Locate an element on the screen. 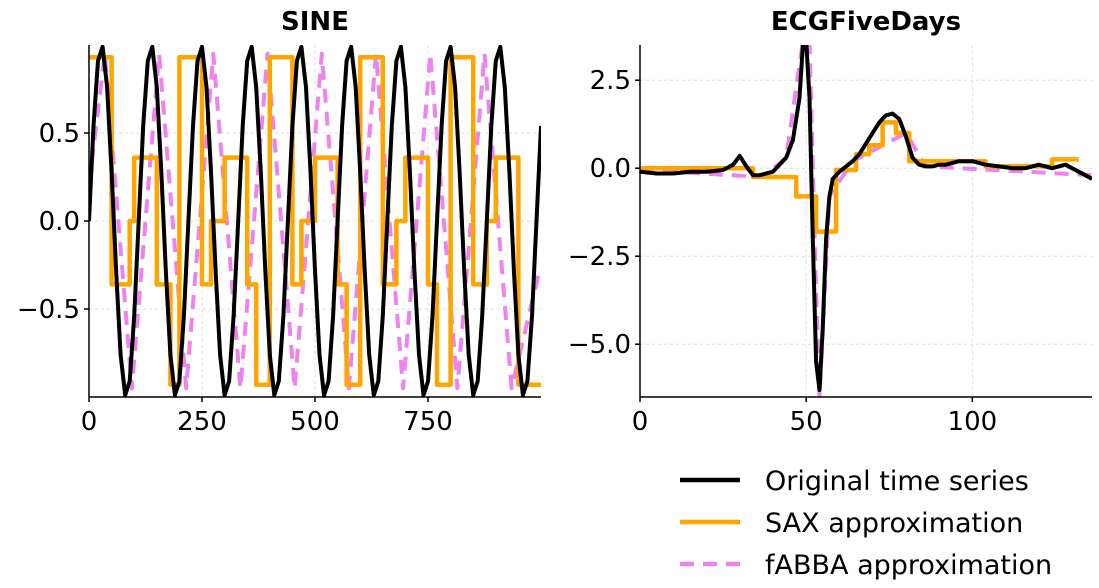 This screenshot has width=1099, height=588. chart-title: ECGFiveDays is located at coordinates (866, 22).